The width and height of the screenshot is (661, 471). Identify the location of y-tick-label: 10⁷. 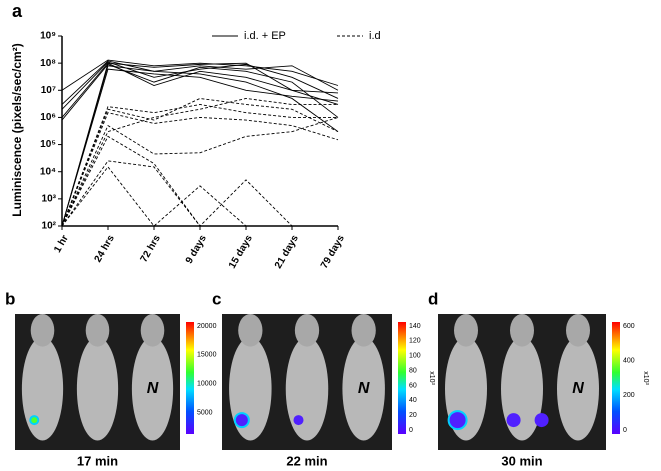
(48, 90).